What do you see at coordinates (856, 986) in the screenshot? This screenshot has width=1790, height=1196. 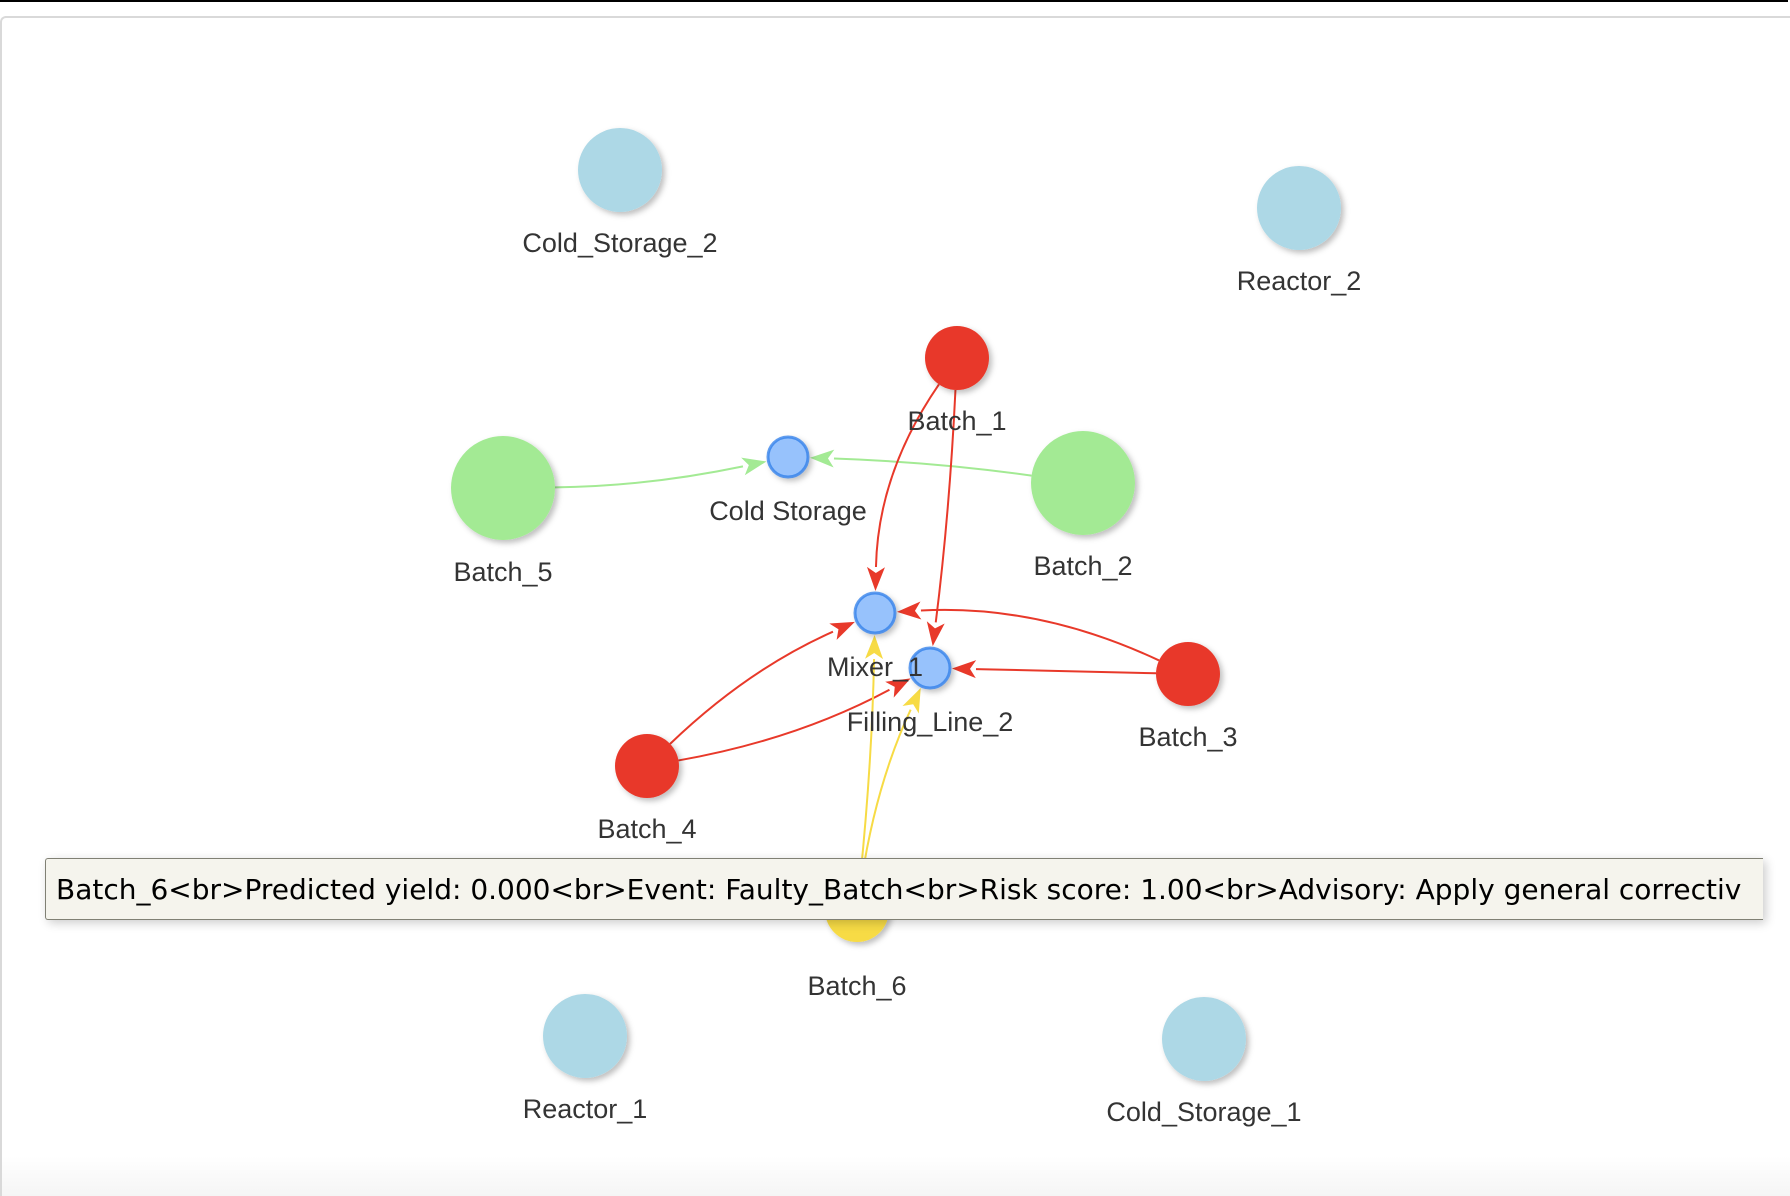 I see `node-label-batch-6: Batch_6` at bounding box center [856, 986].